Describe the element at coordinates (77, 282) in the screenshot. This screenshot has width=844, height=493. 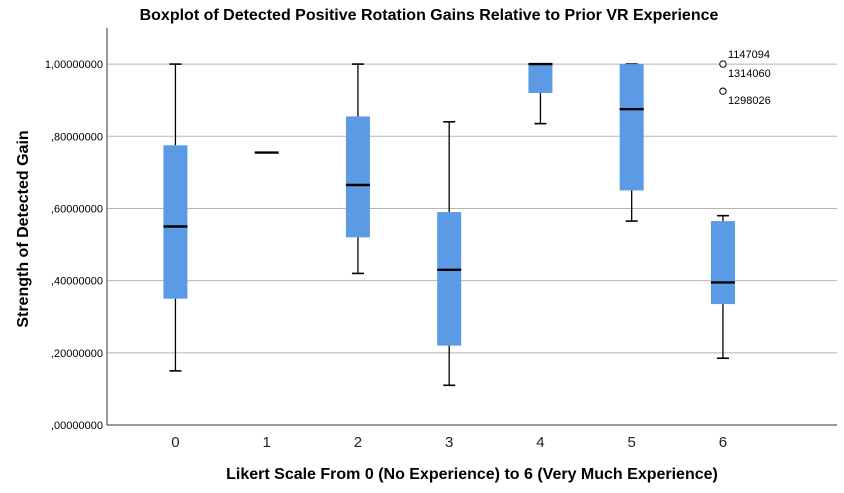
I see `y-tick-label-2: ,40000000` at that location.